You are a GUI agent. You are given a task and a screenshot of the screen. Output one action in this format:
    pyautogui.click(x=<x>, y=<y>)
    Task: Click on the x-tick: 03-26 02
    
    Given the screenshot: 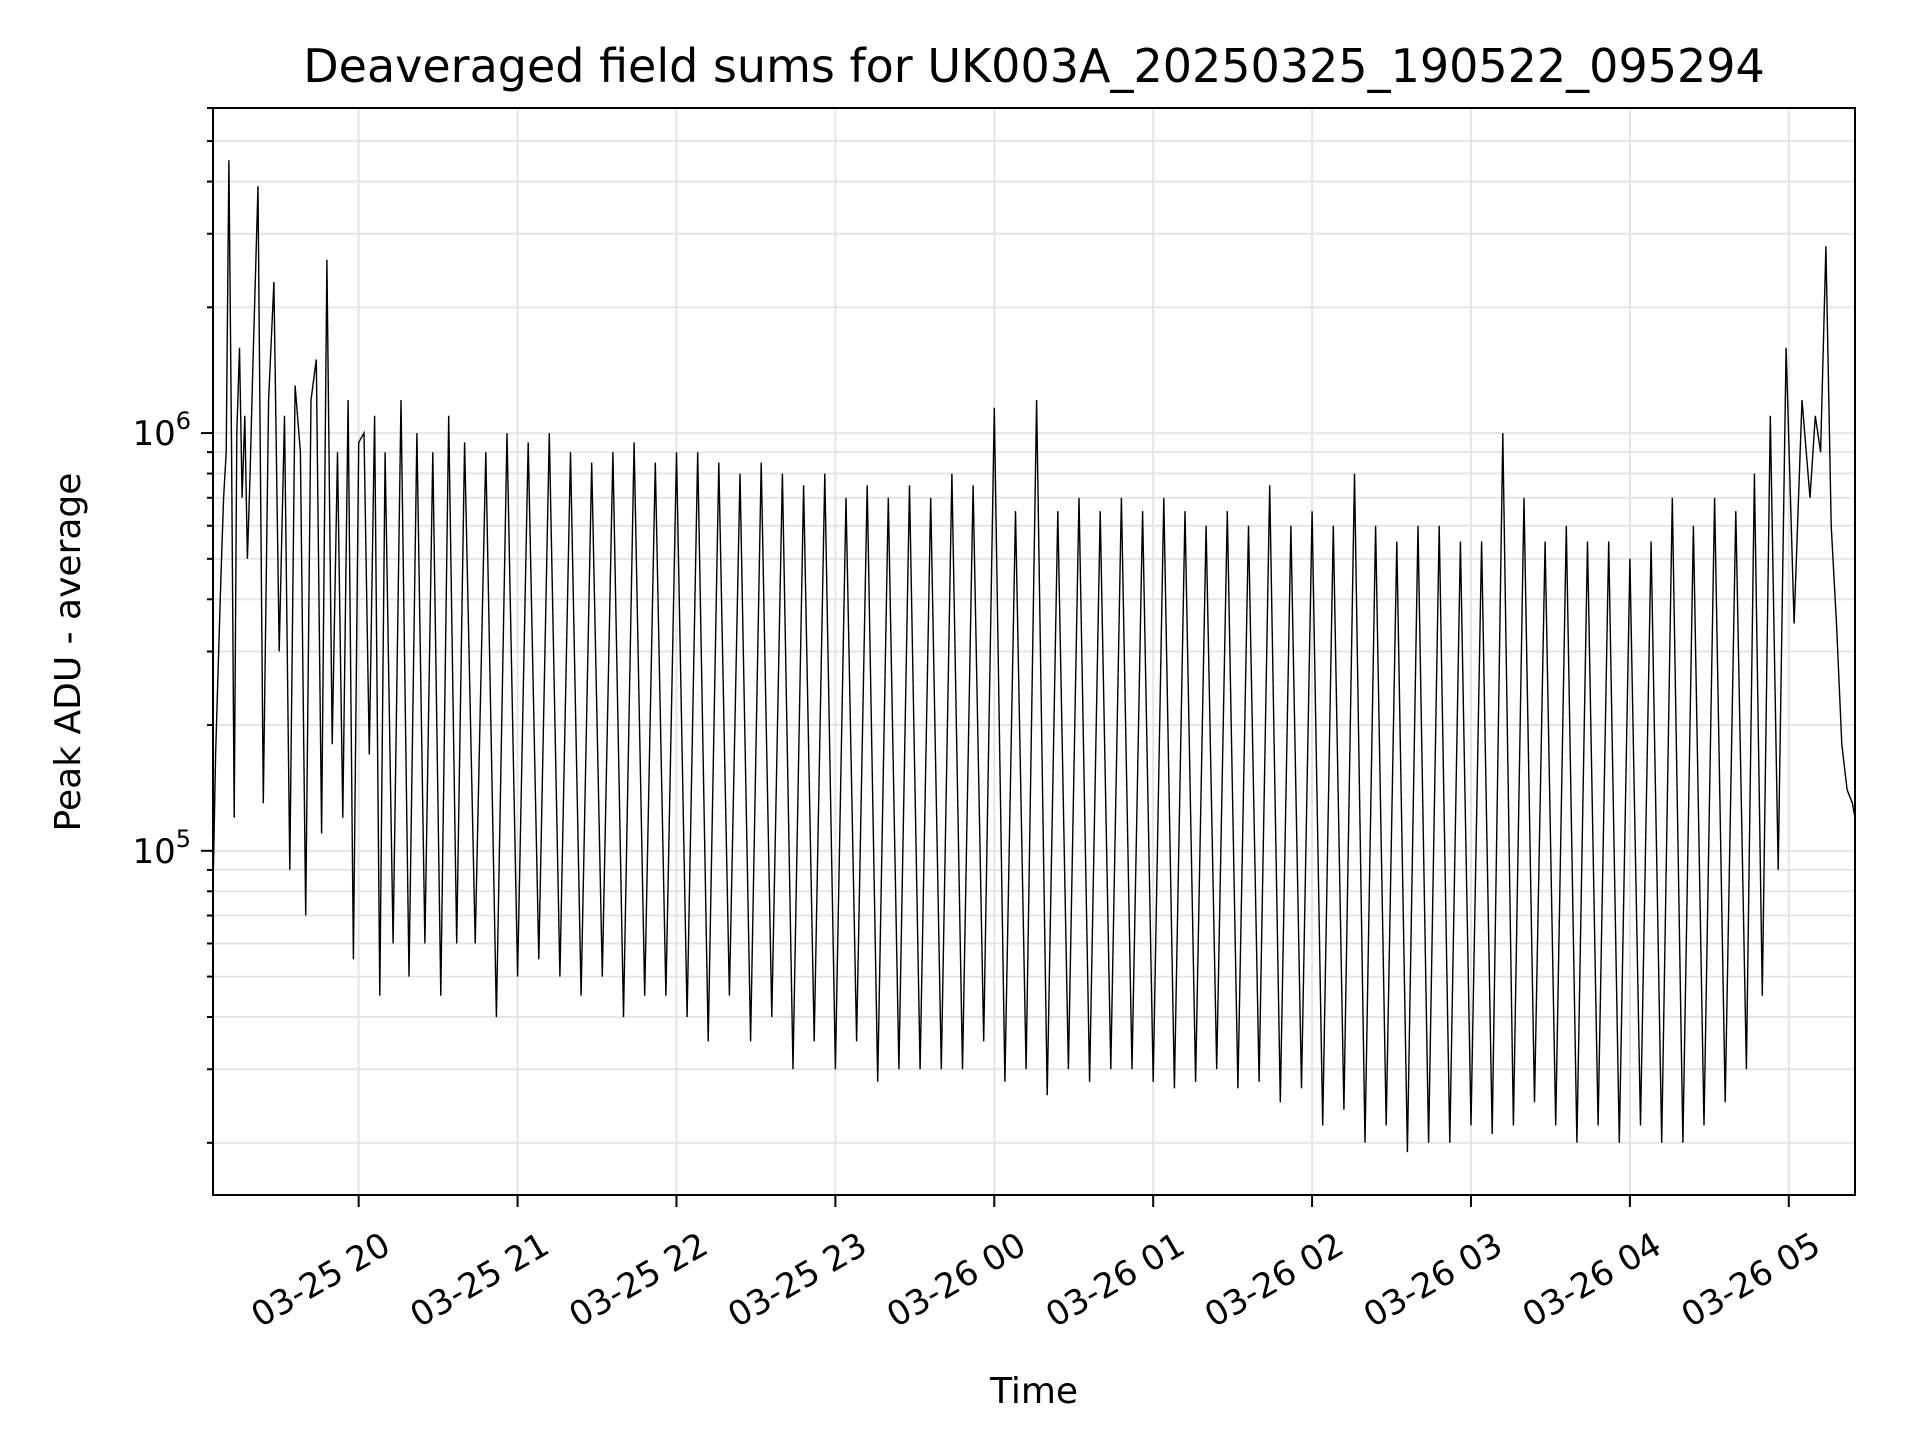 What is the action you would take?
    pyautogui.click(x=1274, y=1265)
    